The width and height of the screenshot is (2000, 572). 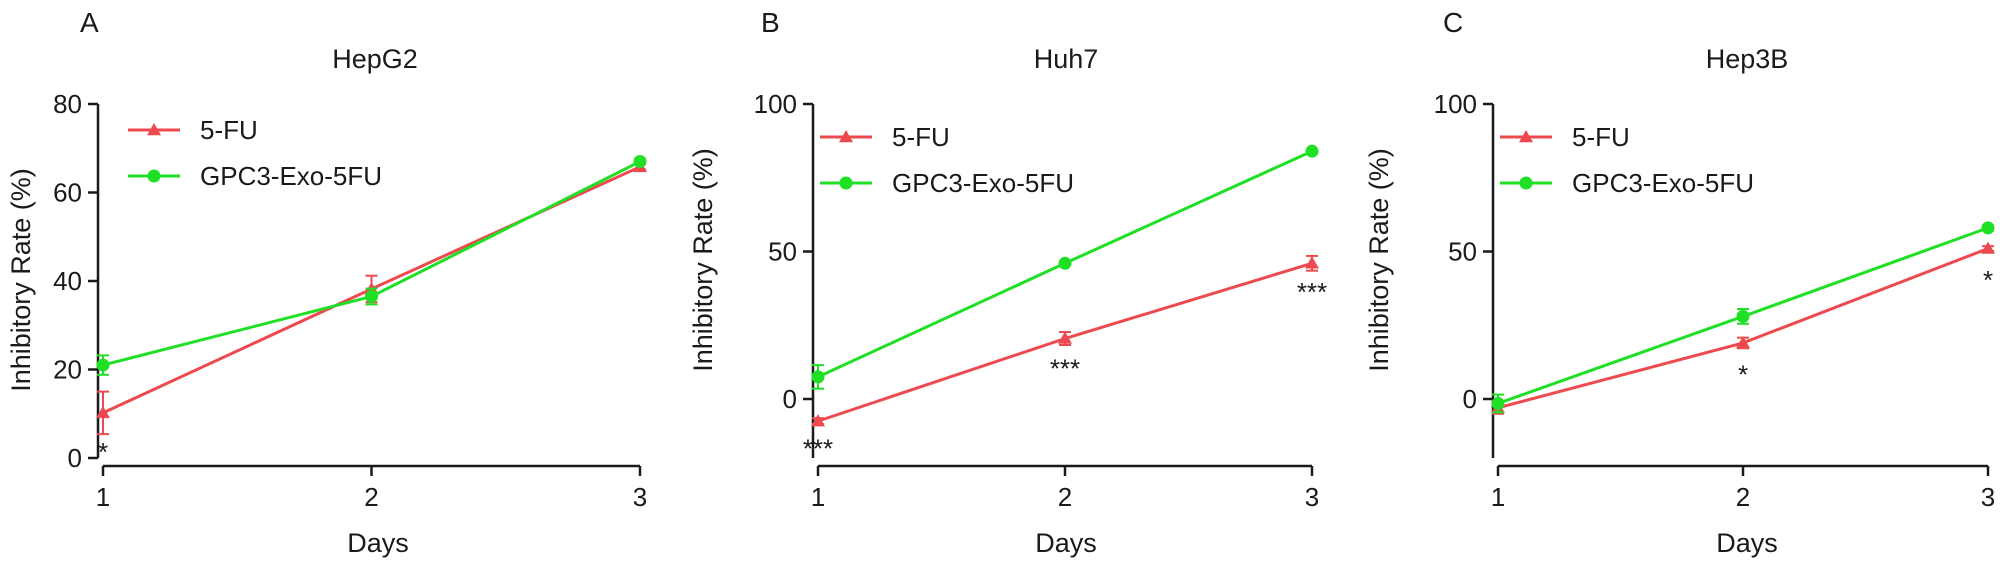 What do you see at coordinates (375, 59) in the screenshot?
I see `chart-title: HepG2` at bounding box center [375, 59].